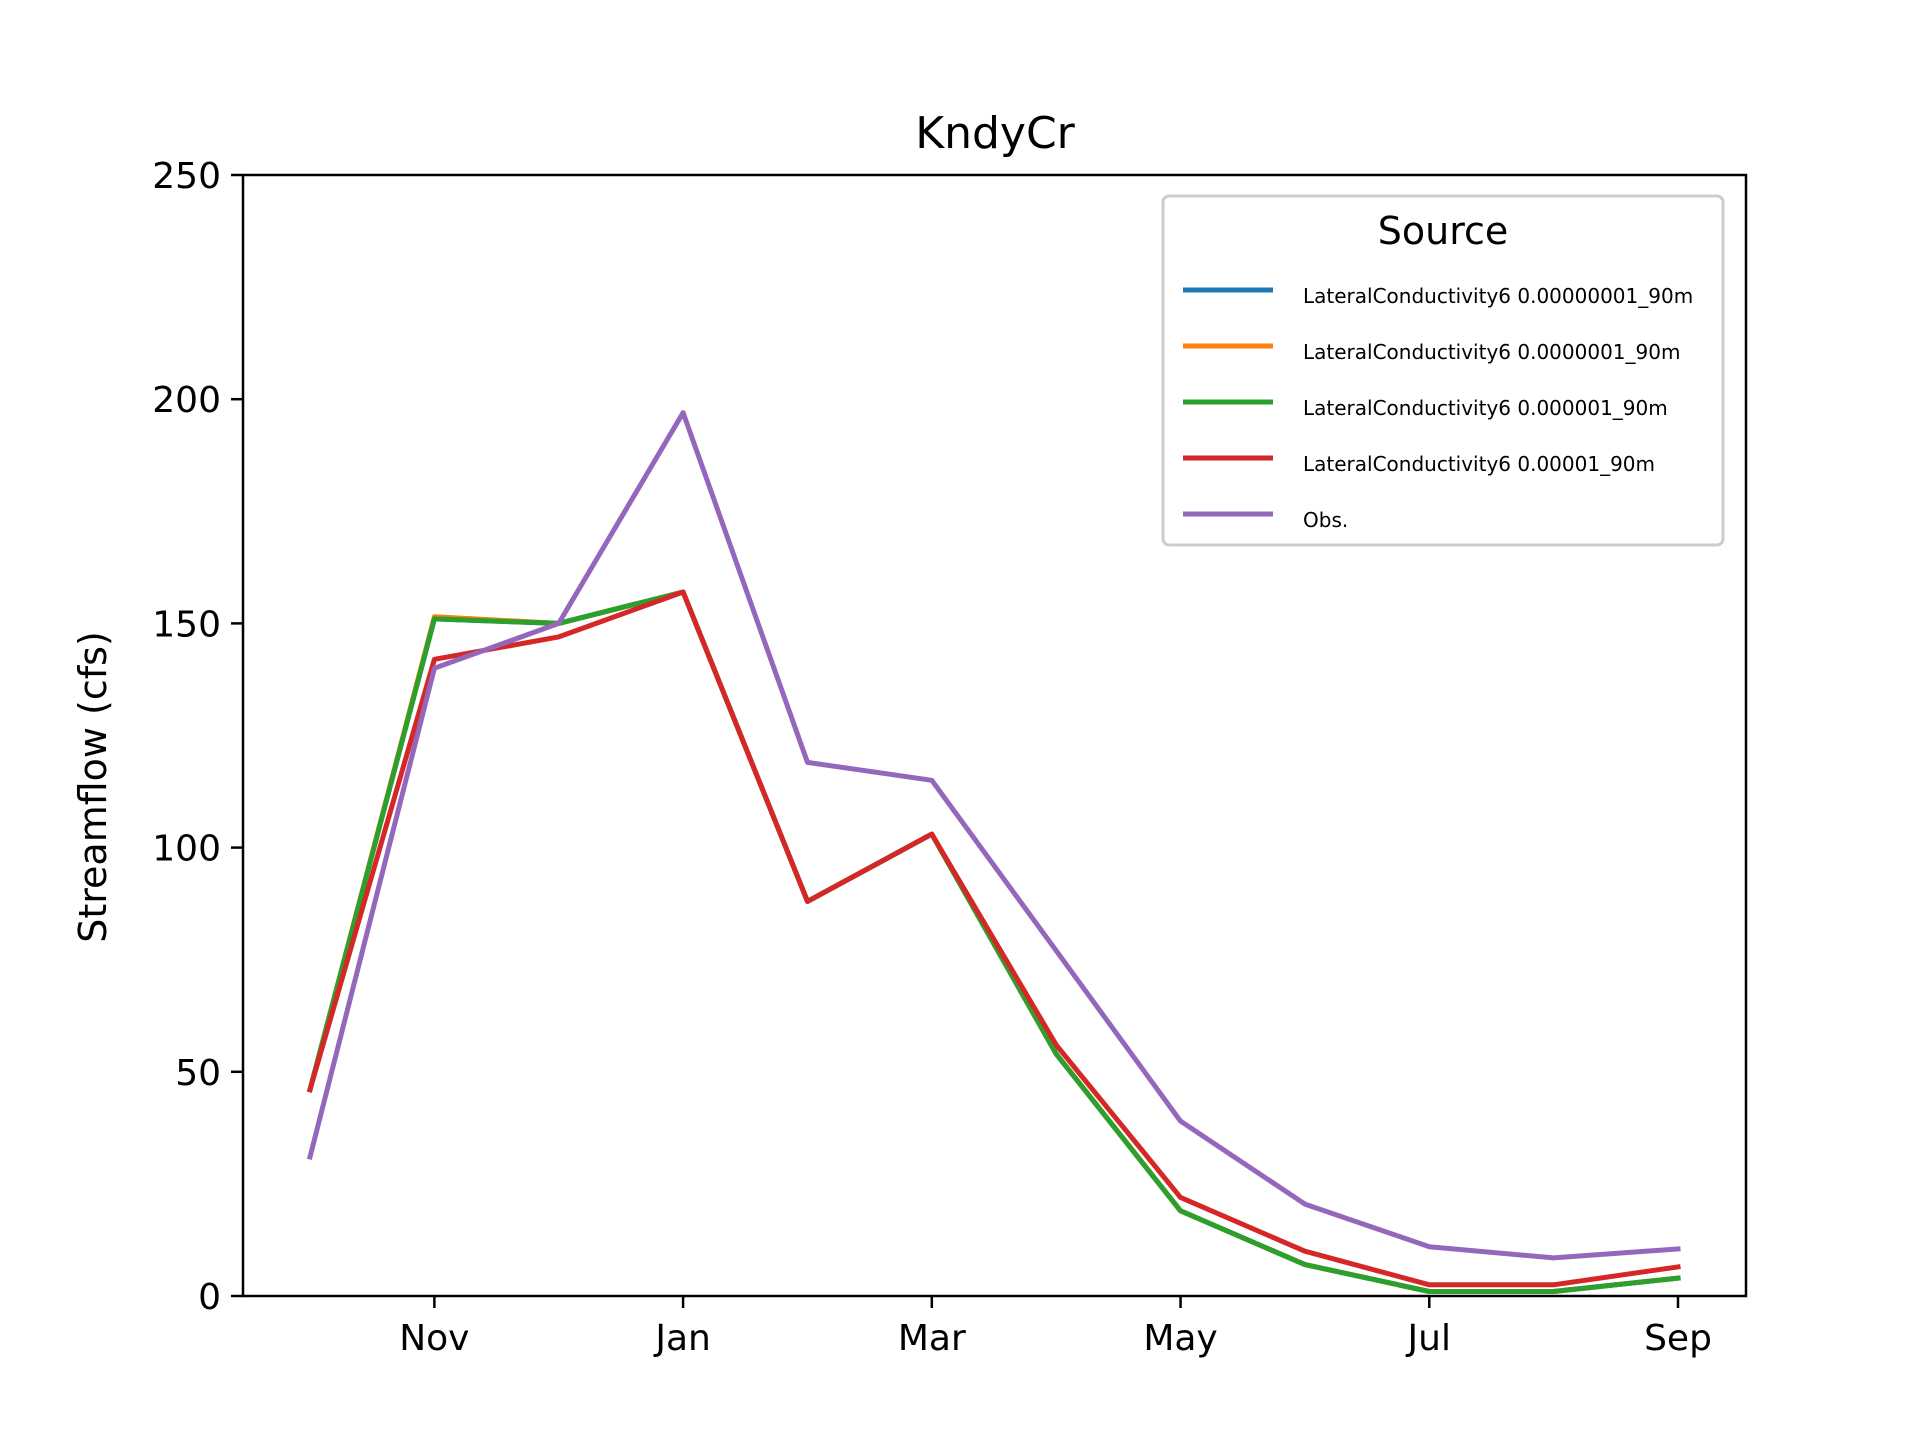 The image size is (1920, 1440). Describe the element at coordinates (1678, 1338) in the screenshot. I see `x-tick-label-5: Sep` at that location.